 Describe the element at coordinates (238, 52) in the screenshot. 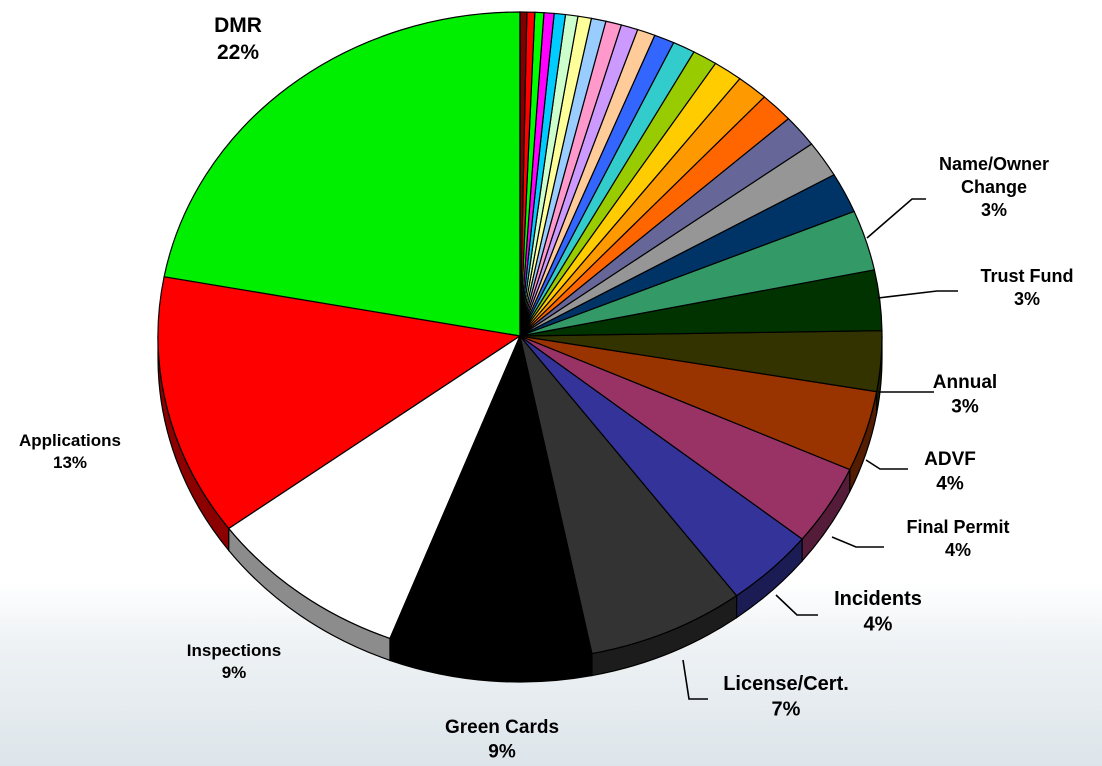

I see `slice-value-dmr: 22%` at that location.